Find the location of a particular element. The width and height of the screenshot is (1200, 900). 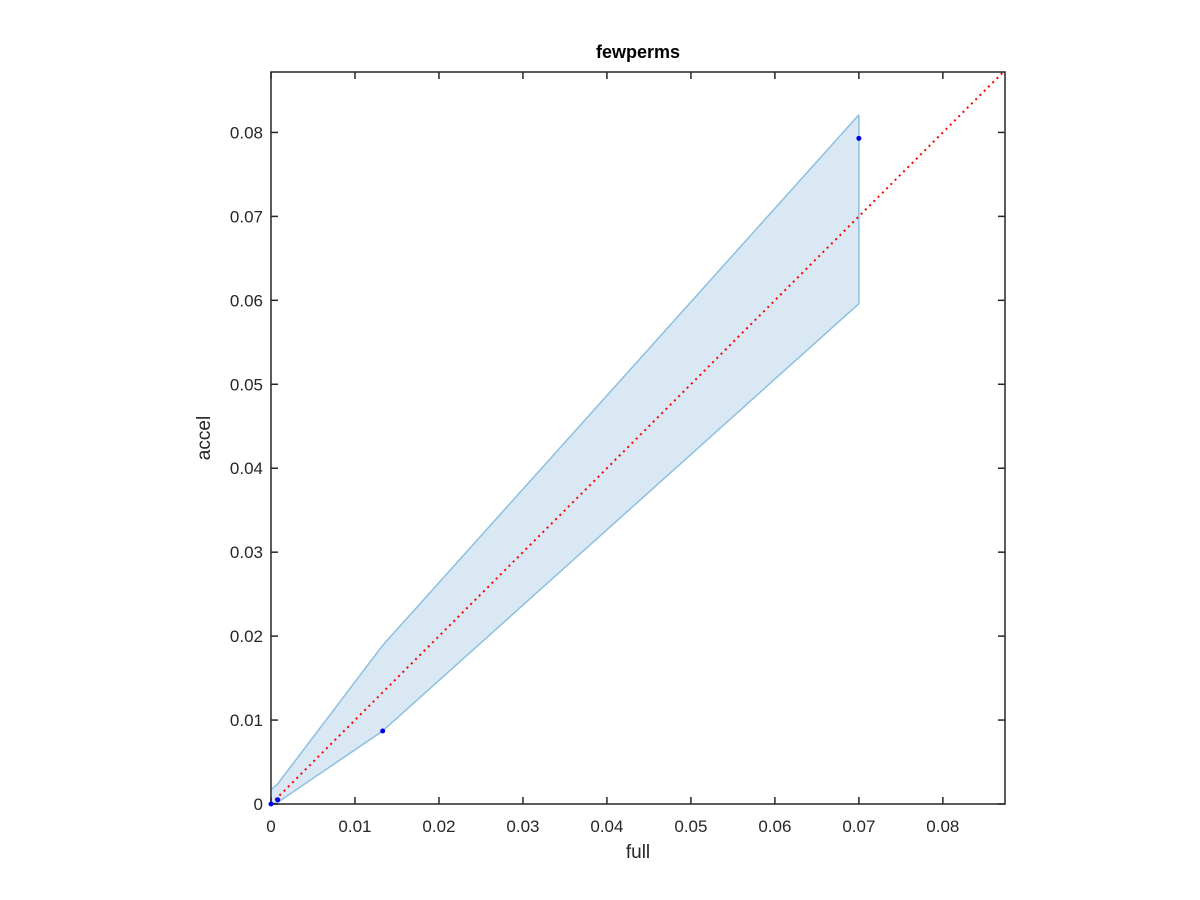

y-tick-label: 0 is located at coordinates (258, 804).